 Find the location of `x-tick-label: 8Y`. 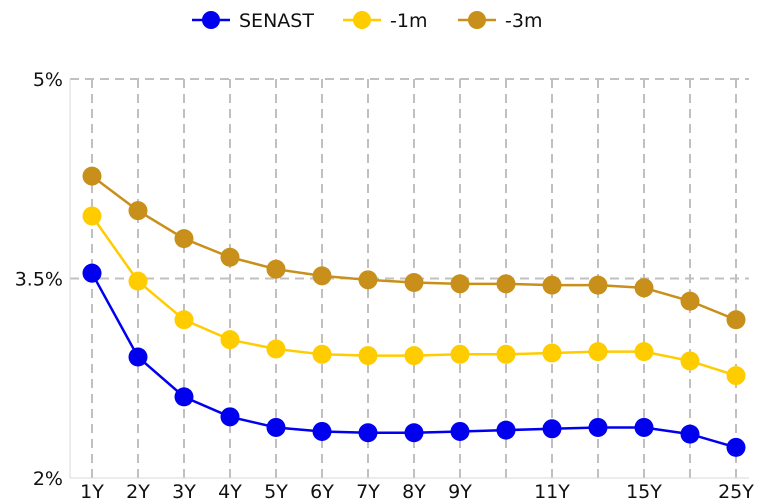

x-tick-label: 8Y is located at coordinates (414, 491).